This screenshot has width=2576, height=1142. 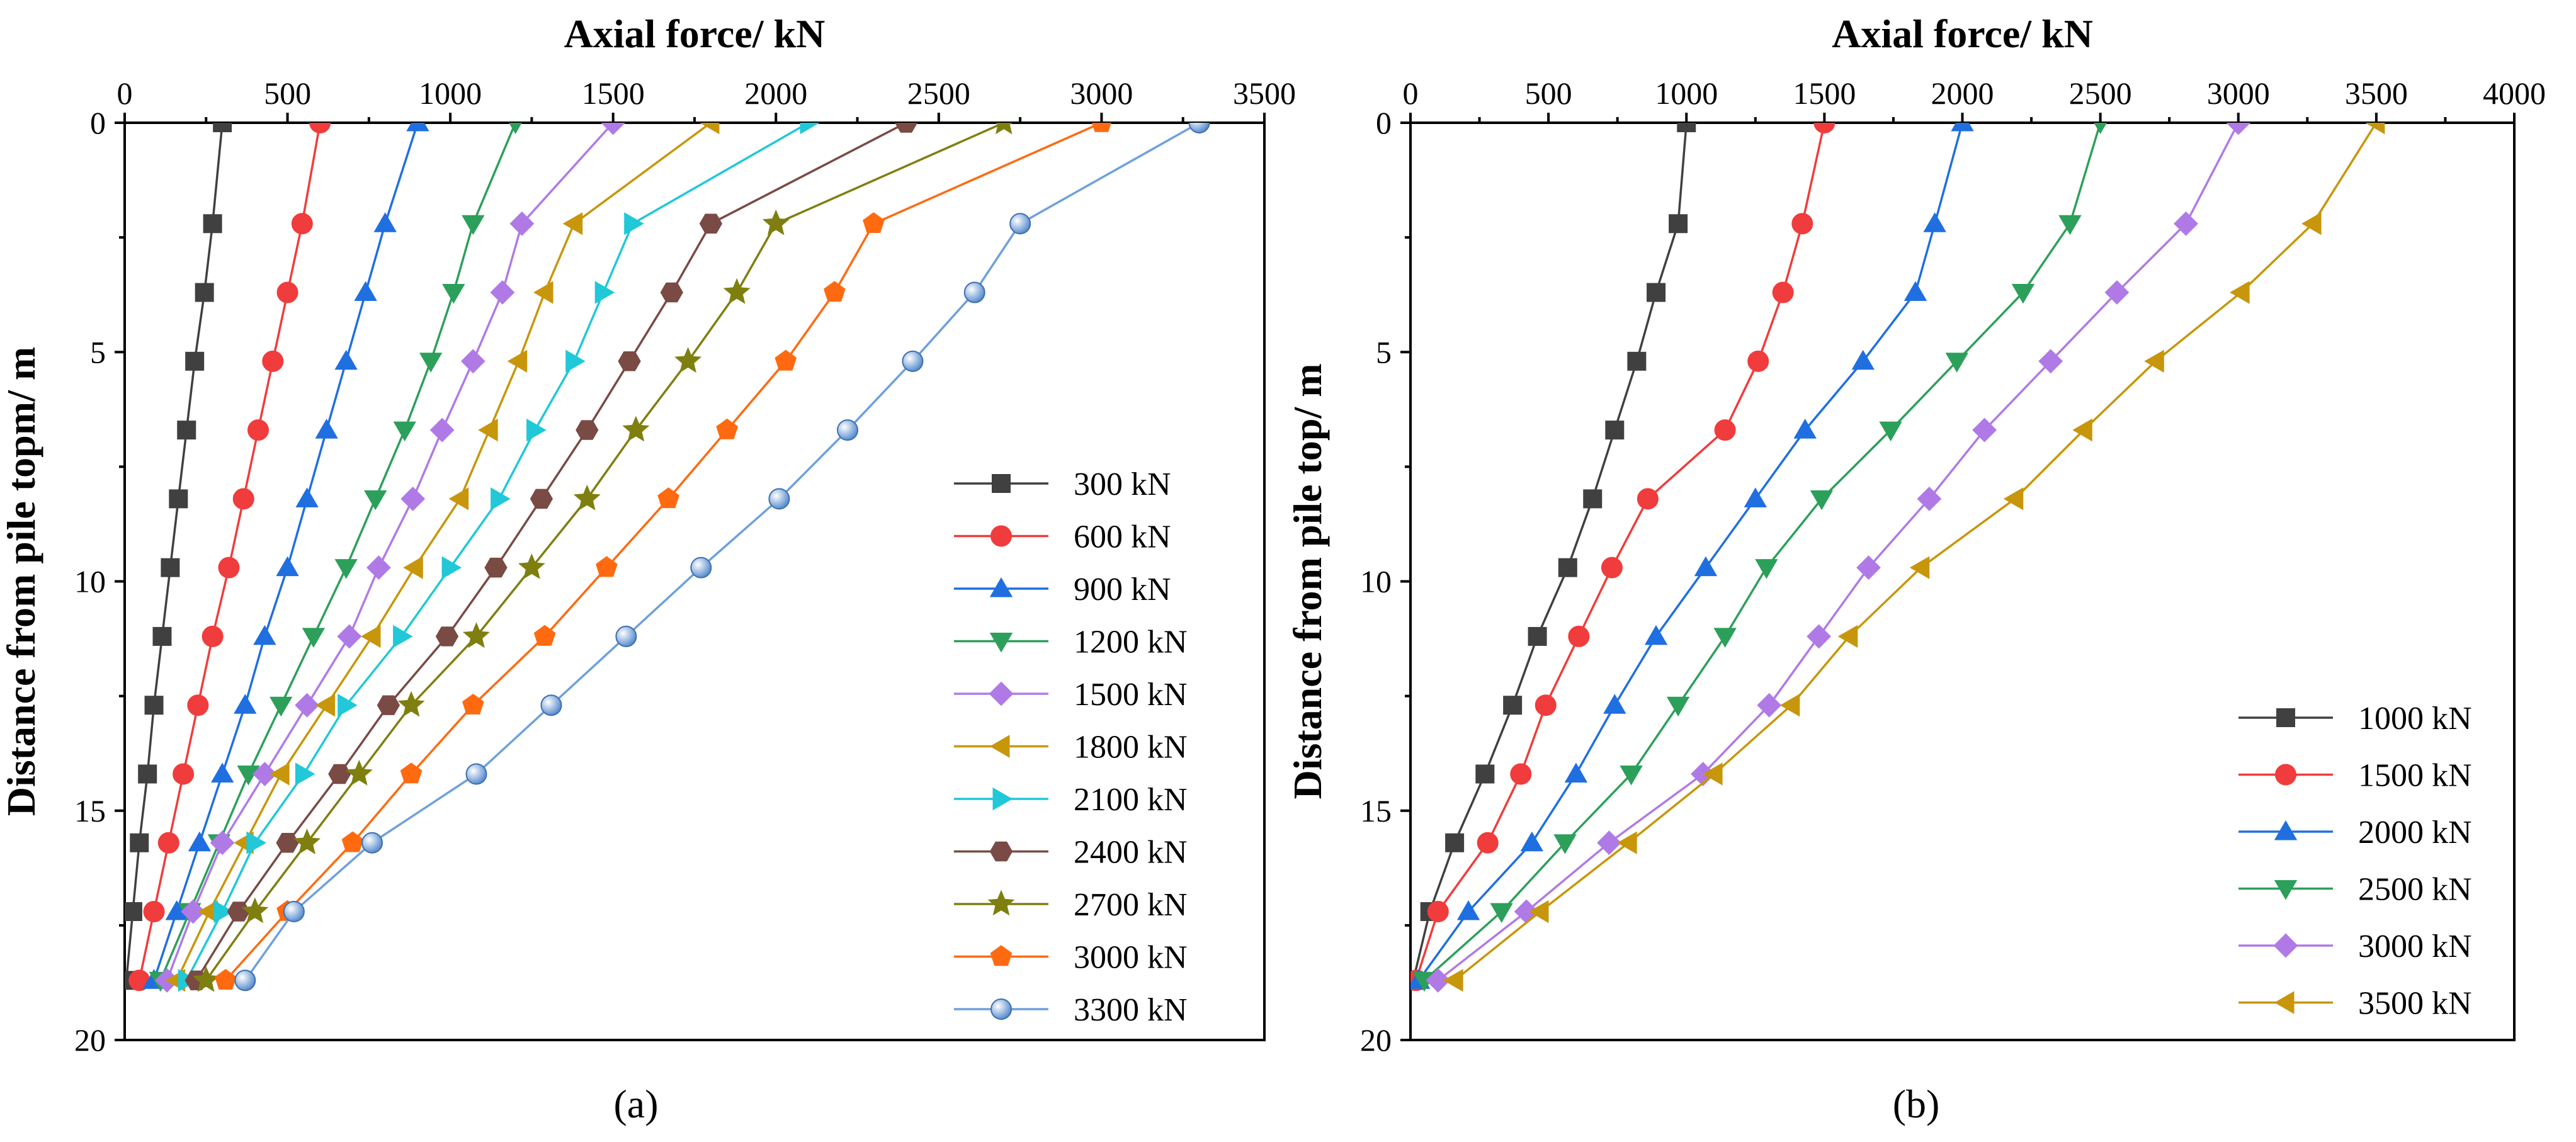 What do you see at coordinates (1131, 748) in the screenshot?
I see `legend-label: 1800 kN` at bounding box center [1131, 748].